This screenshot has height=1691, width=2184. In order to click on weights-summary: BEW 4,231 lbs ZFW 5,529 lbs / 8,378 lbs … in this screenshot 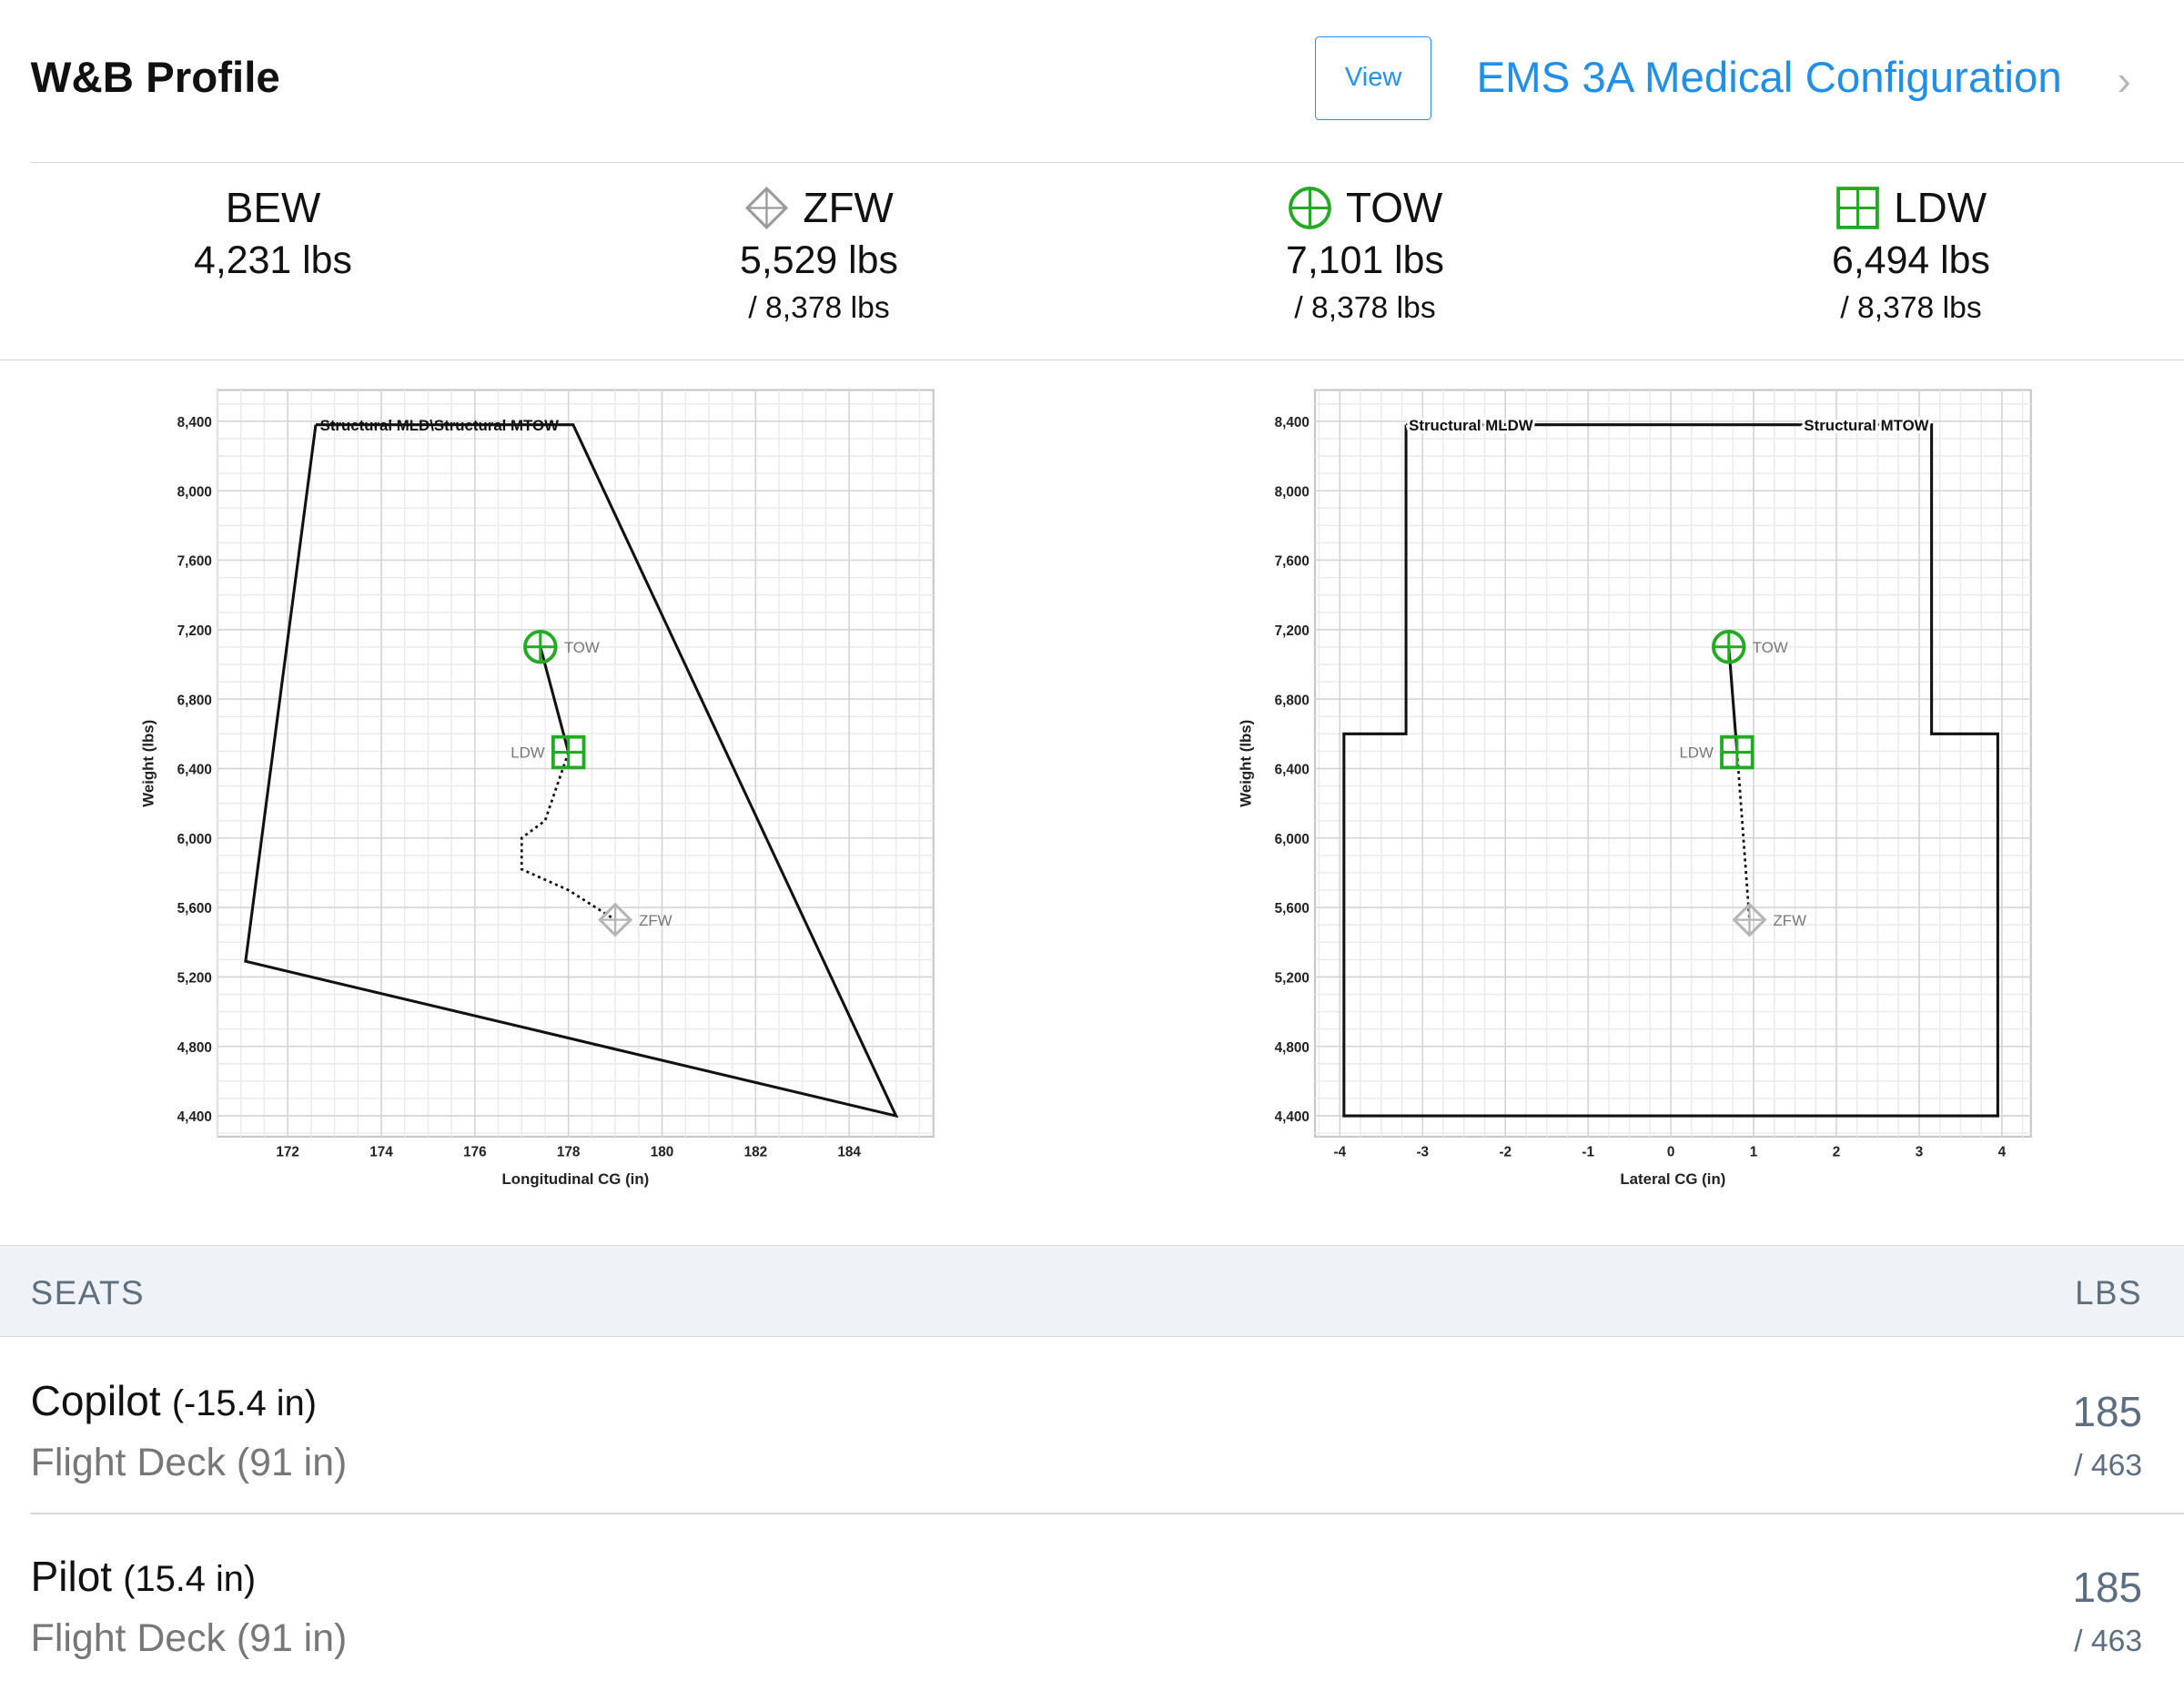, I will do `click(1092, 261)`.